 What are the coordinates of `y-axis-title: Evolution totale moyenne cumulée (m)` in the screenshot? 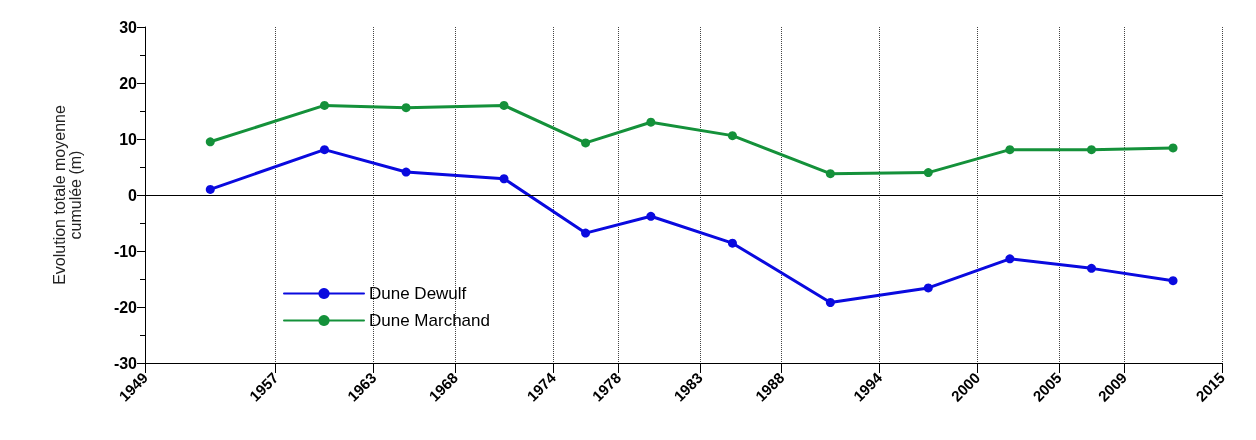 It's located at (67, 195).